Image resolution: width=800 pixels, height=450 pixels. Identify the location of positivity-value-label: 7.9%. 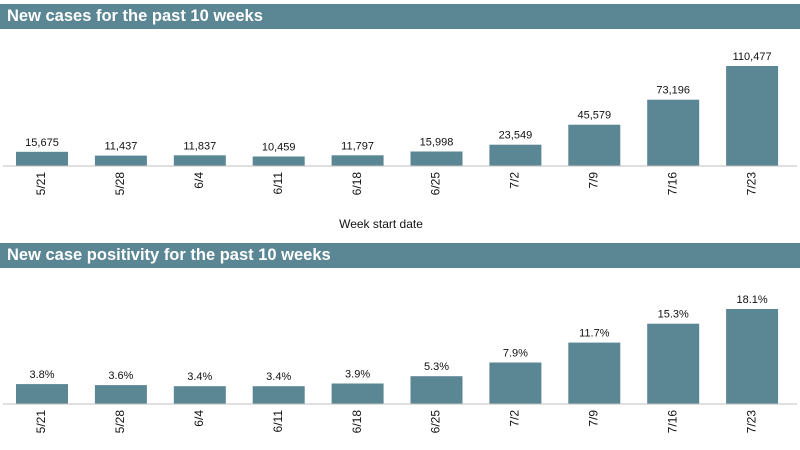
(515, 354).